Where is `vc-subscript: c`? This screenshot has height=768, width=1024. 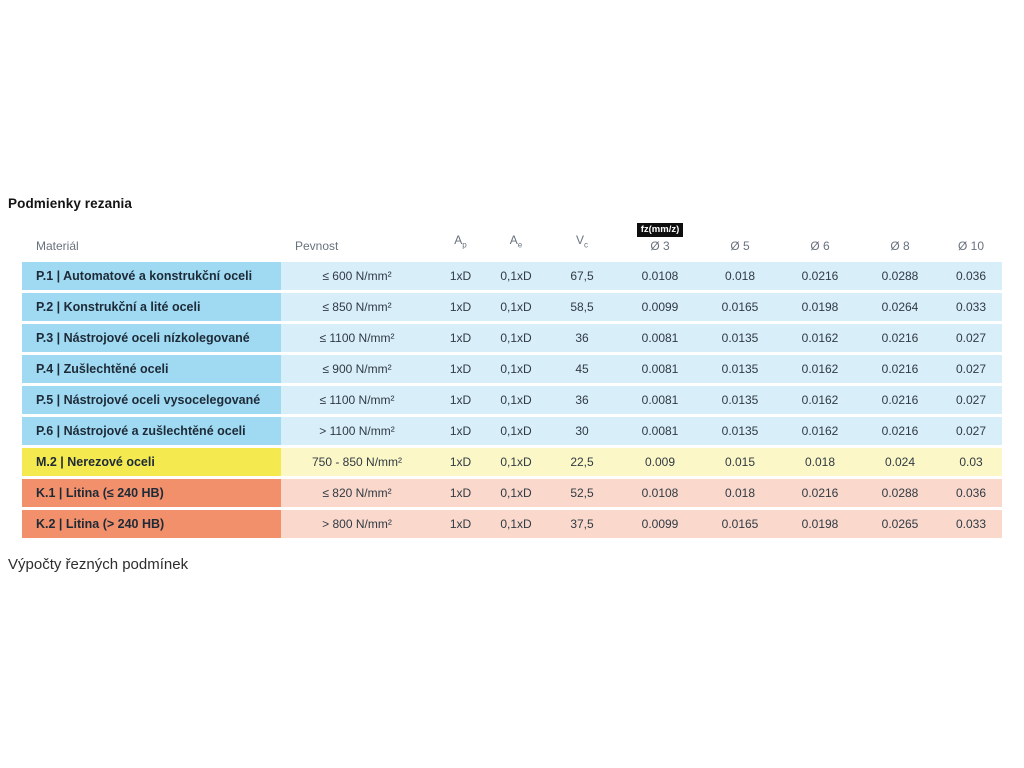
vc-subscript: c is located at coordinates (586, 245).